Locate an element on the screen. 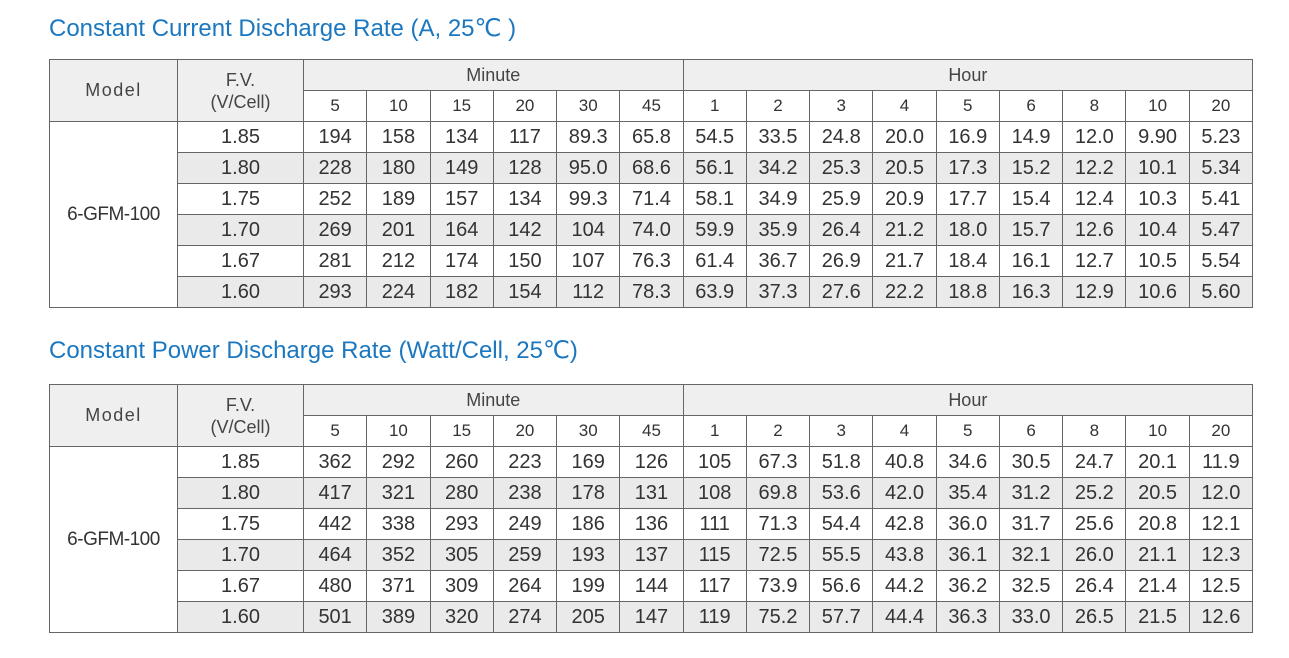  rate-value: 20.5 is located at coordinates (904, 168).